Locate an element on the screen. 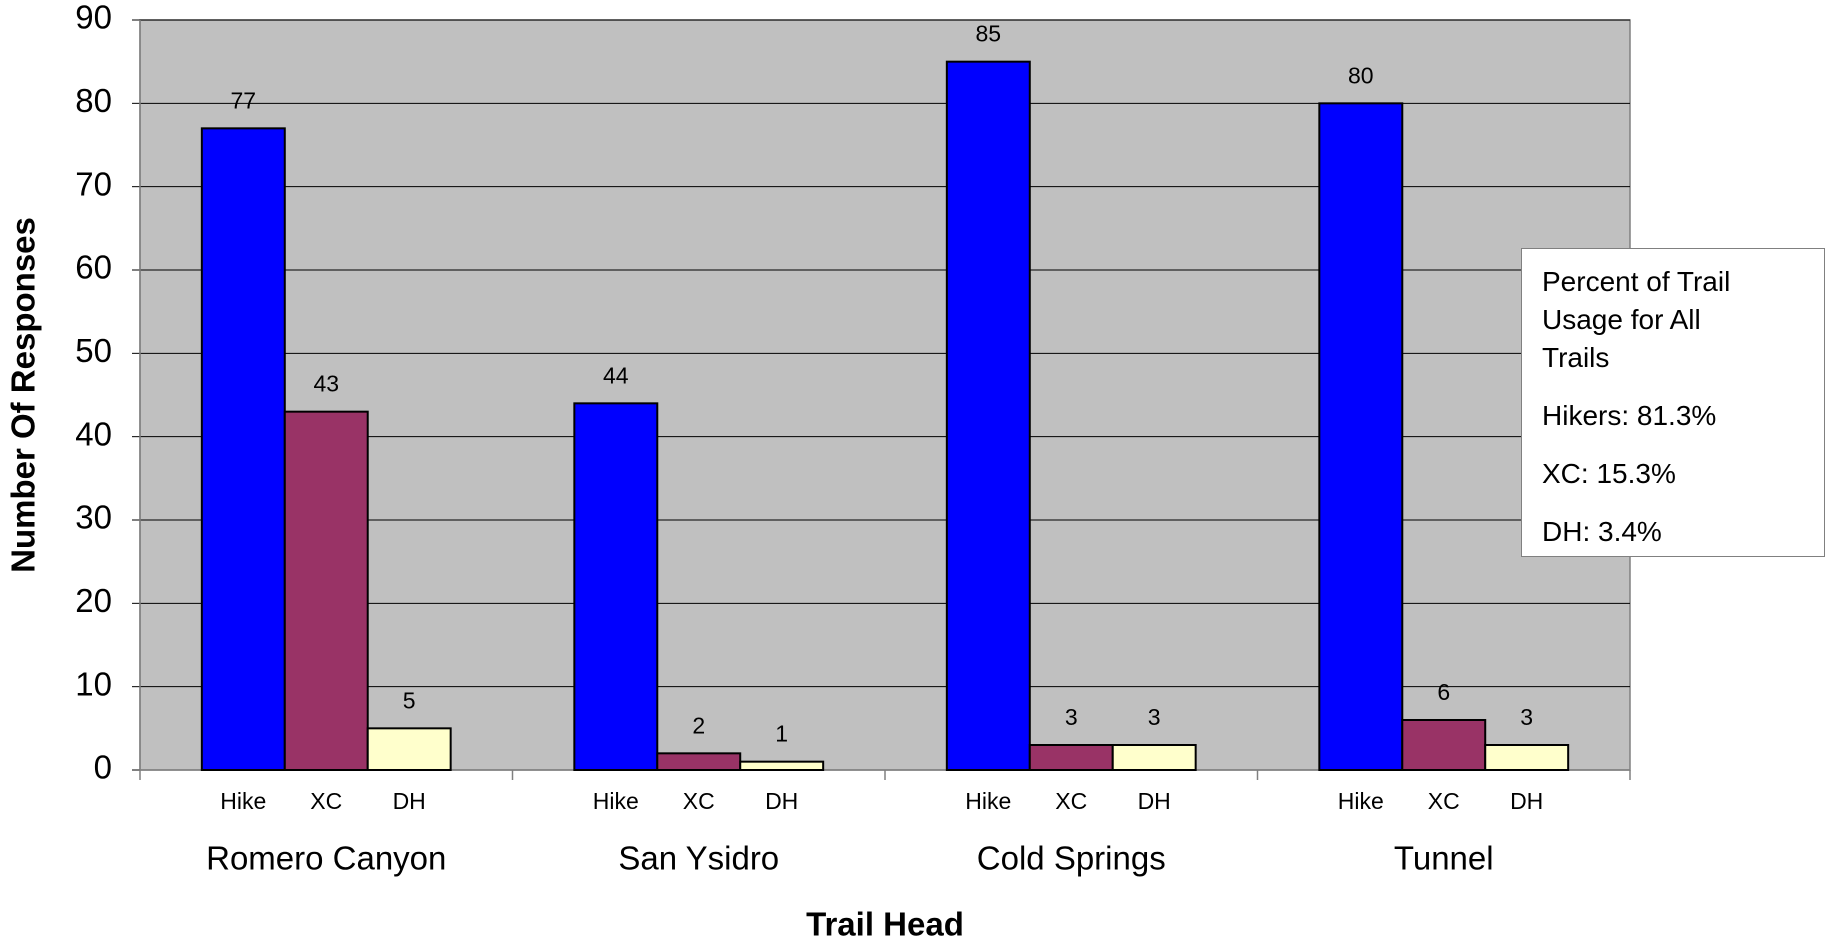  y-tick-label: 50 is located at coordinates (93, 350).